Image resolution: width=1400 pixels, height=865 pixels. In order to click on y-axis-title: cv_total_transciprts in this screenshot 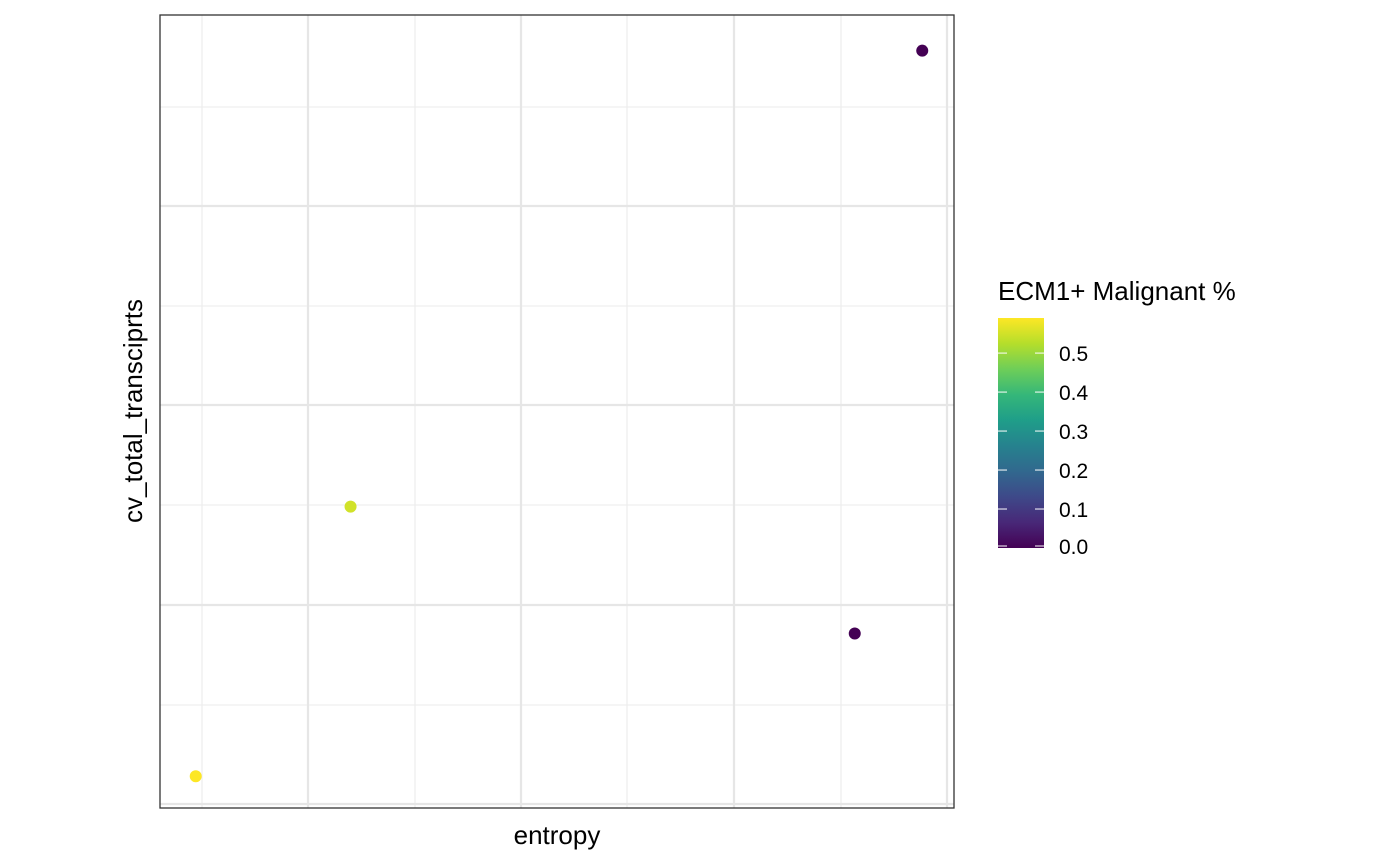, I will do `click(133, 411)`.